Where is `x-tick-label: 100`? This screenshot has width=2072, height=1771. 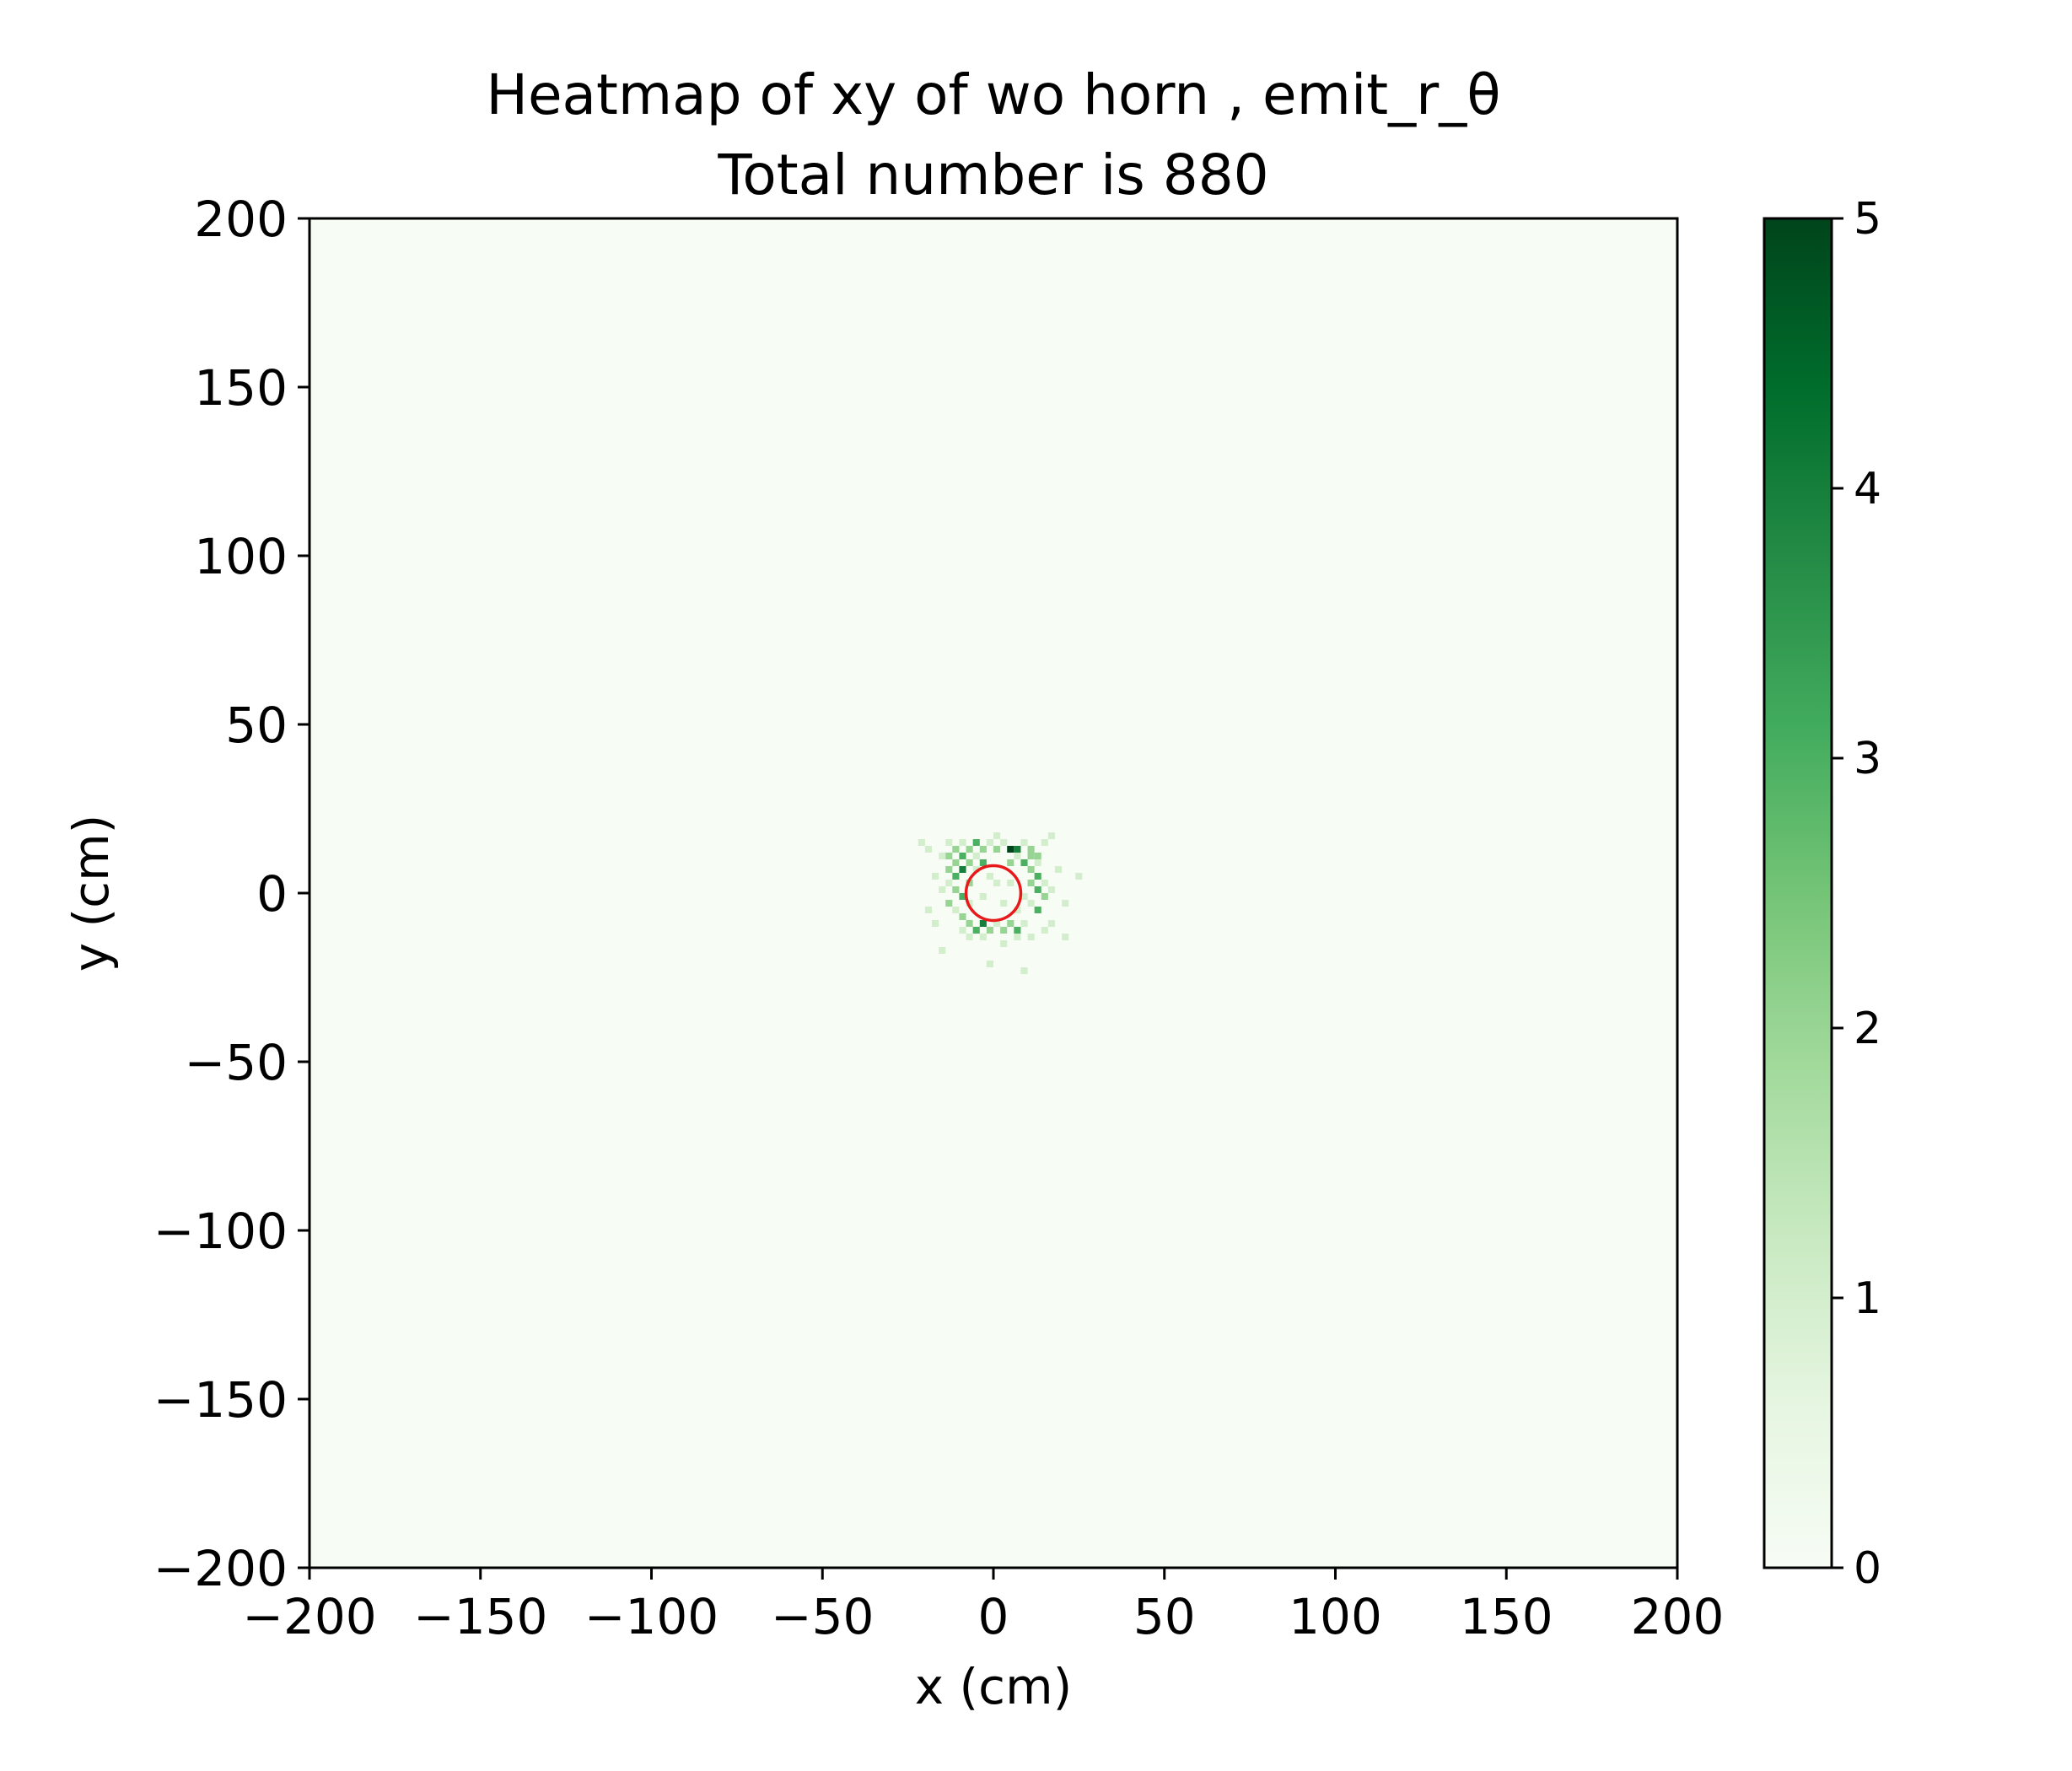 x-tick-label: 100 is located at coordinates (1335, 1616).